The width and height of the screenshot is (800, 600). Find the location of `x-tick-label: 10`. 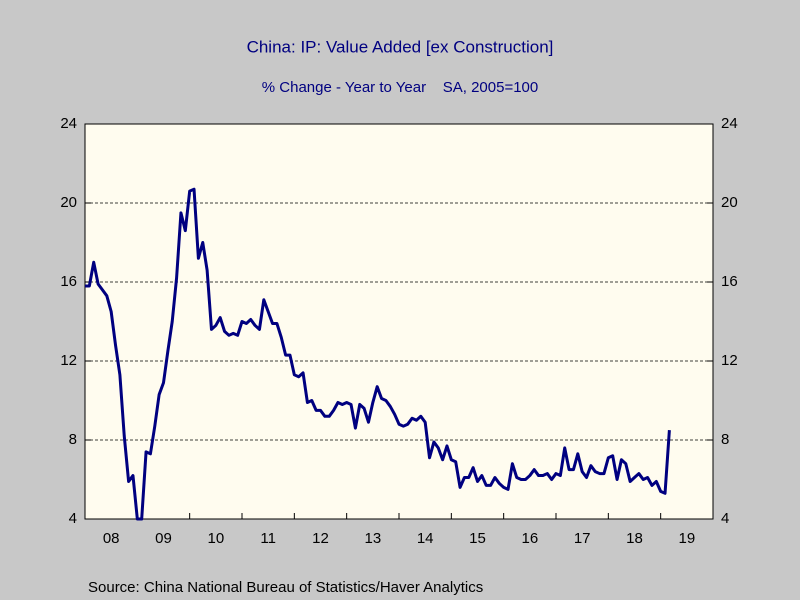

x-tick-label: 10 is located at coordinates (215, 538).